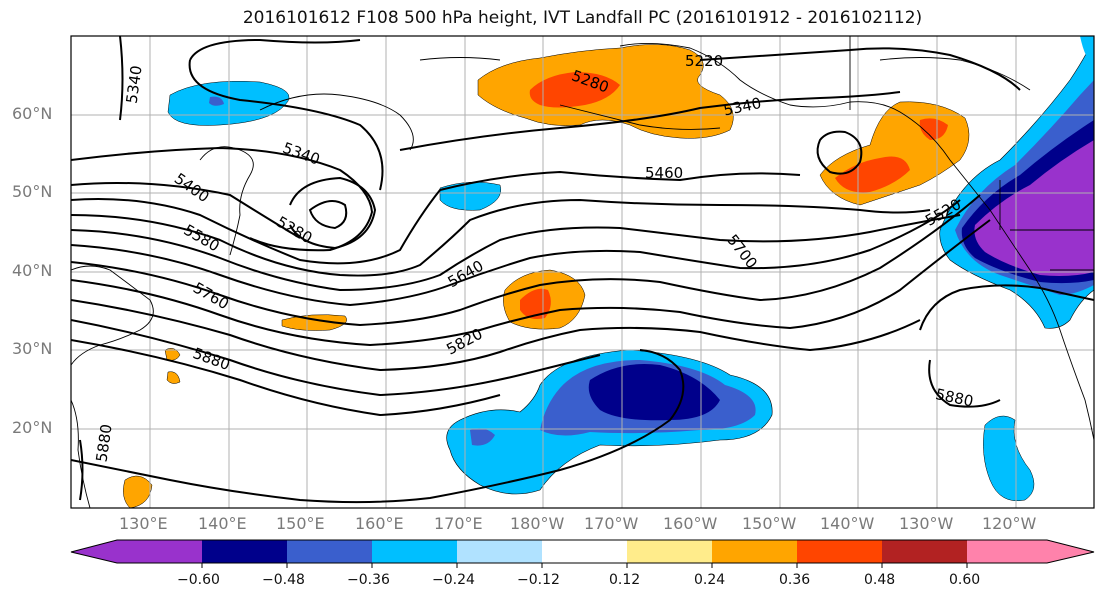  Describe the element at coordinates (32, 427) in the screenshot. I see `lat-label: 20°N` at that location.